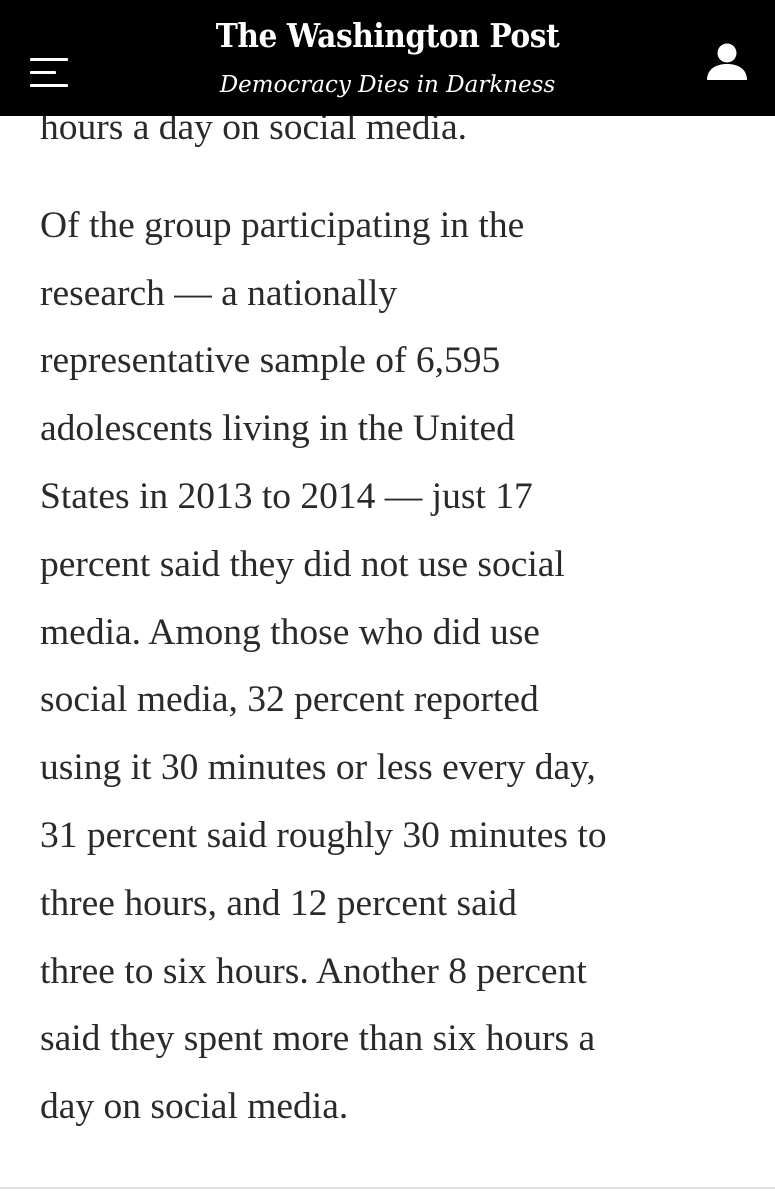  Describe the element at coordinates (270, 361) in the screenshot. I see `article-line: representative sample of 6,595` at that location.